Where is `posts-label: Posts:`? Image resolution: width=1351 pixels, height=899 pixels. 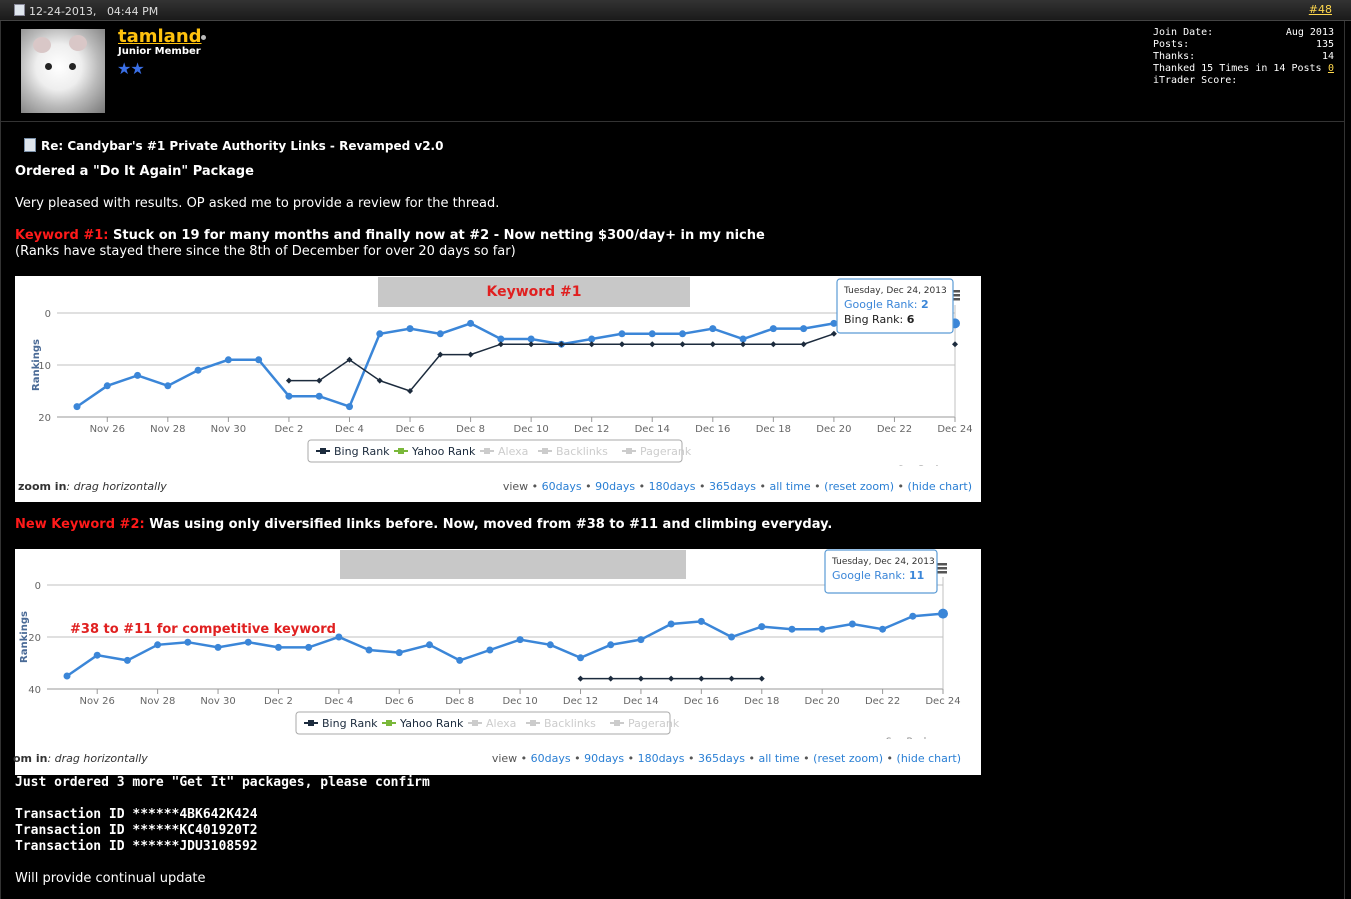
posts-label: Posts: is located at coordinates (1171, 44).